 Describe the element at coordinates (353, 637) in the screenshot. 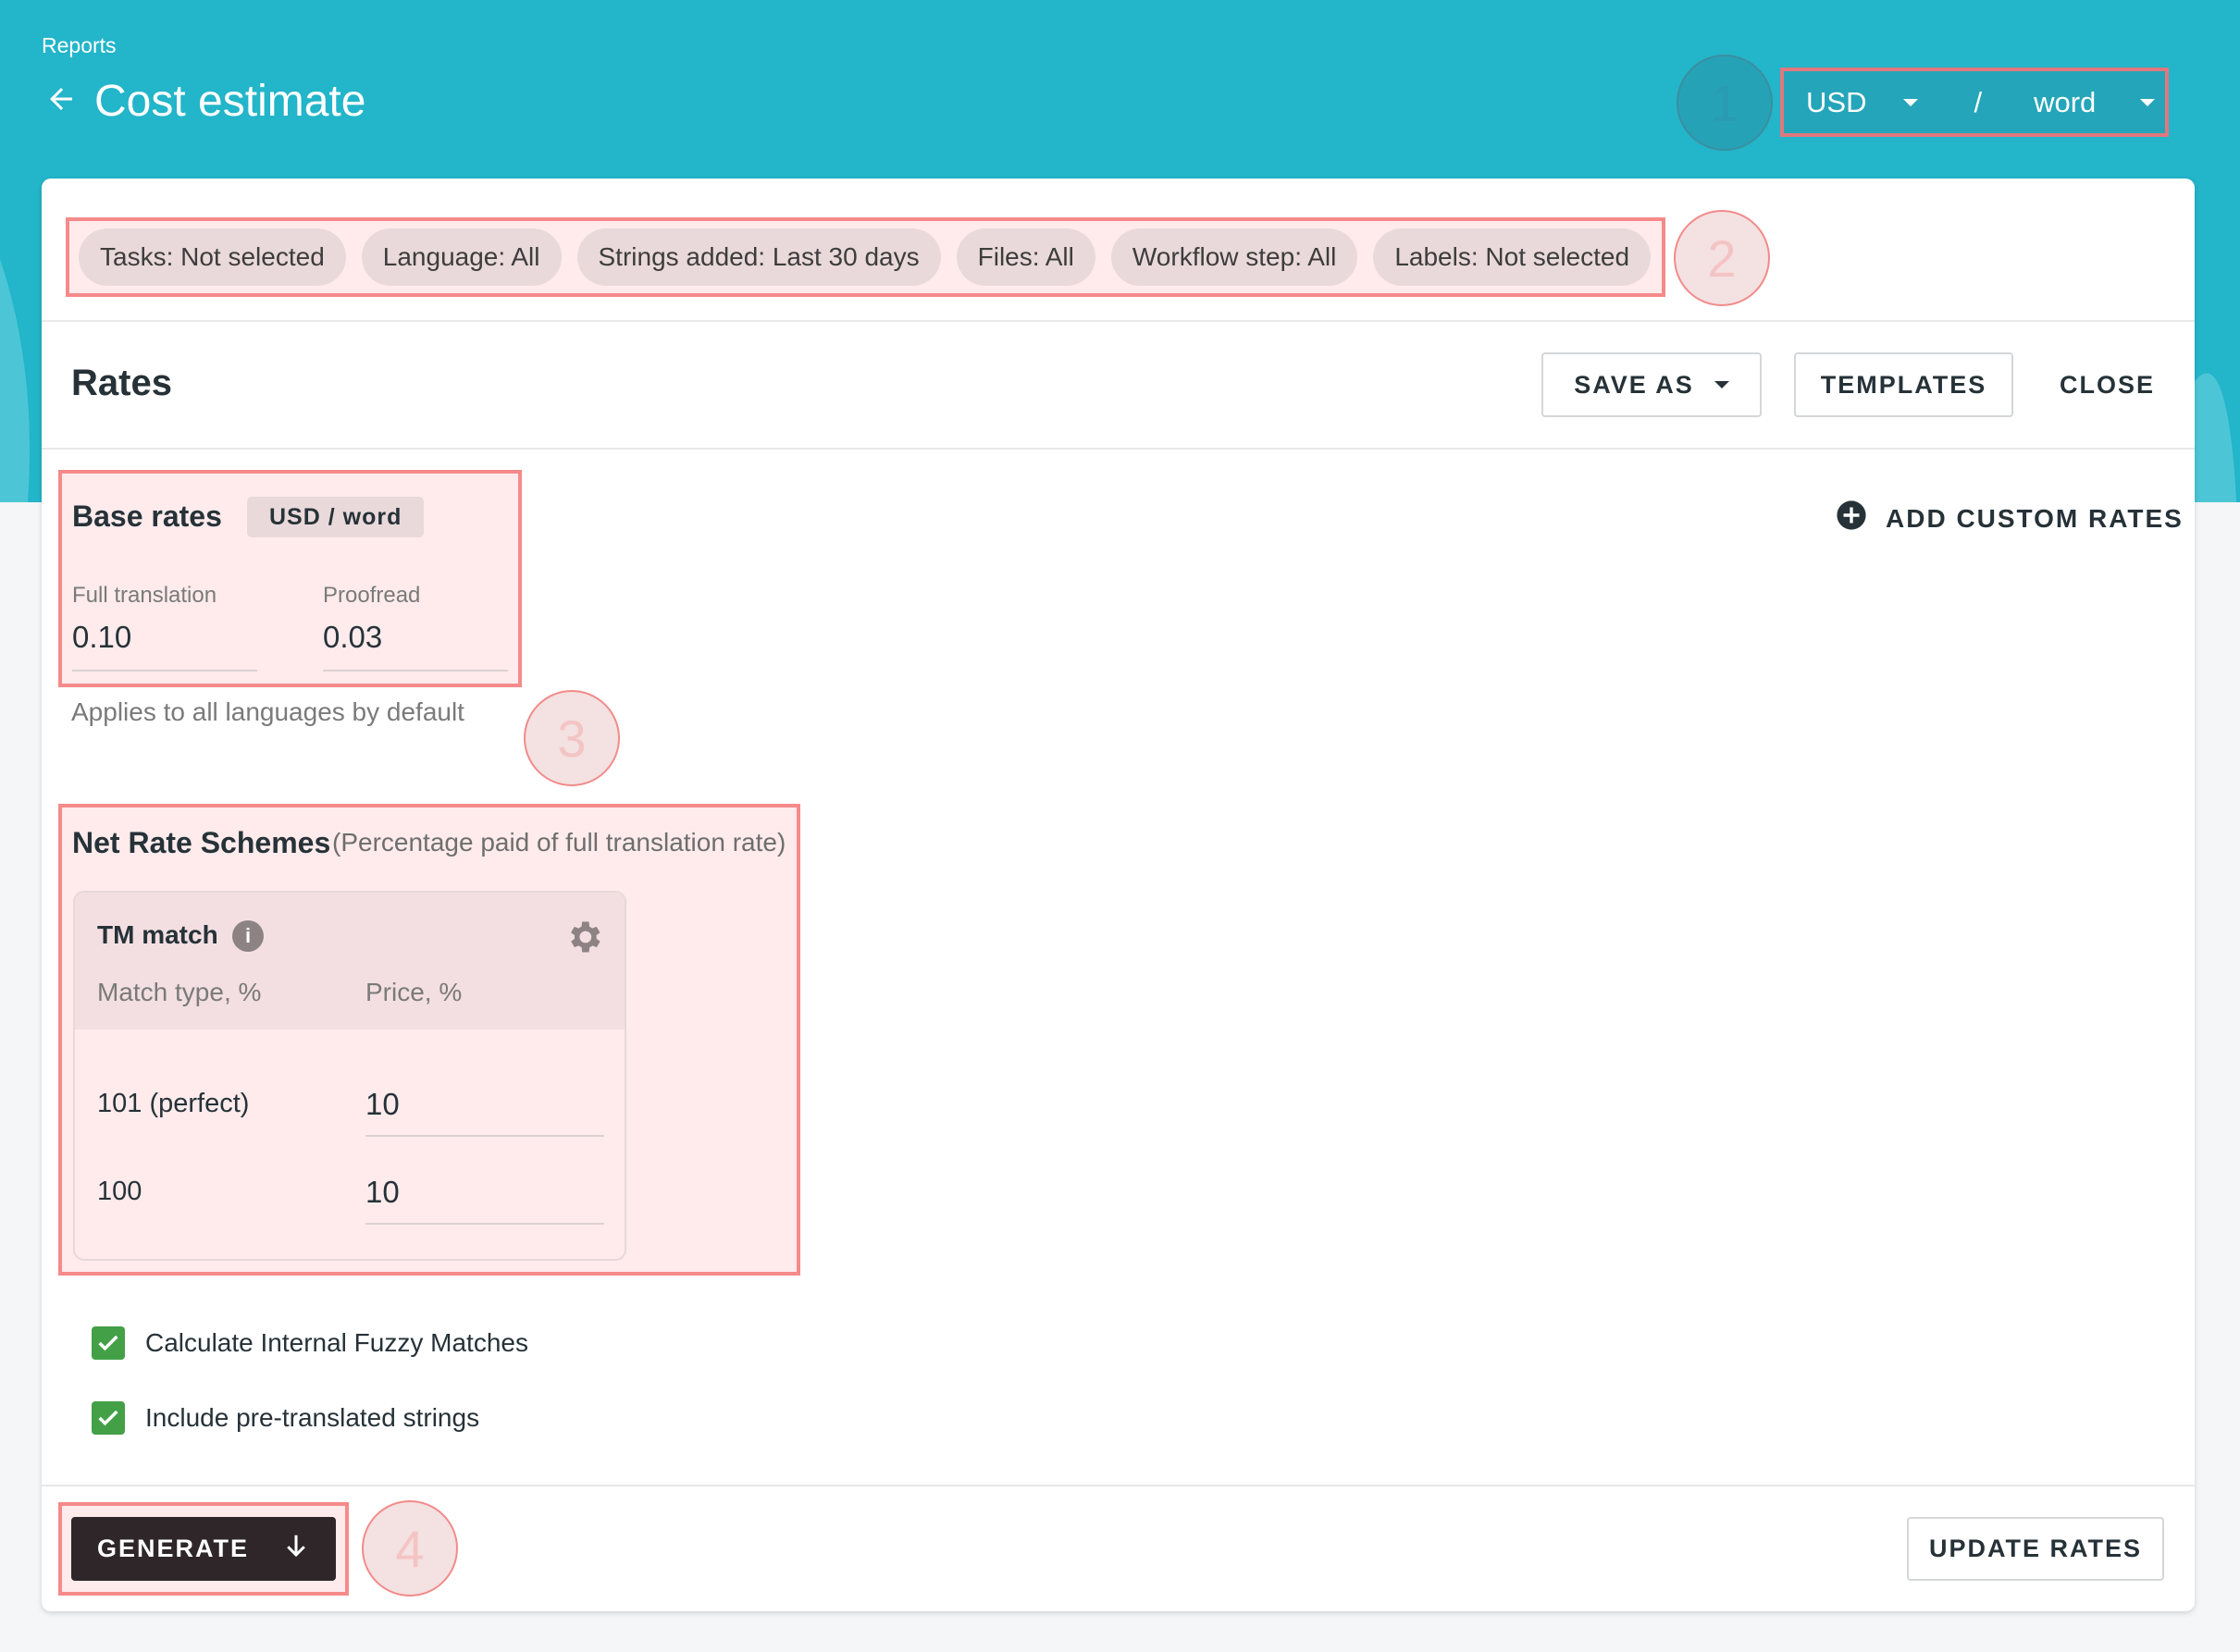

I see `proofread-input: 0.03` at that location.